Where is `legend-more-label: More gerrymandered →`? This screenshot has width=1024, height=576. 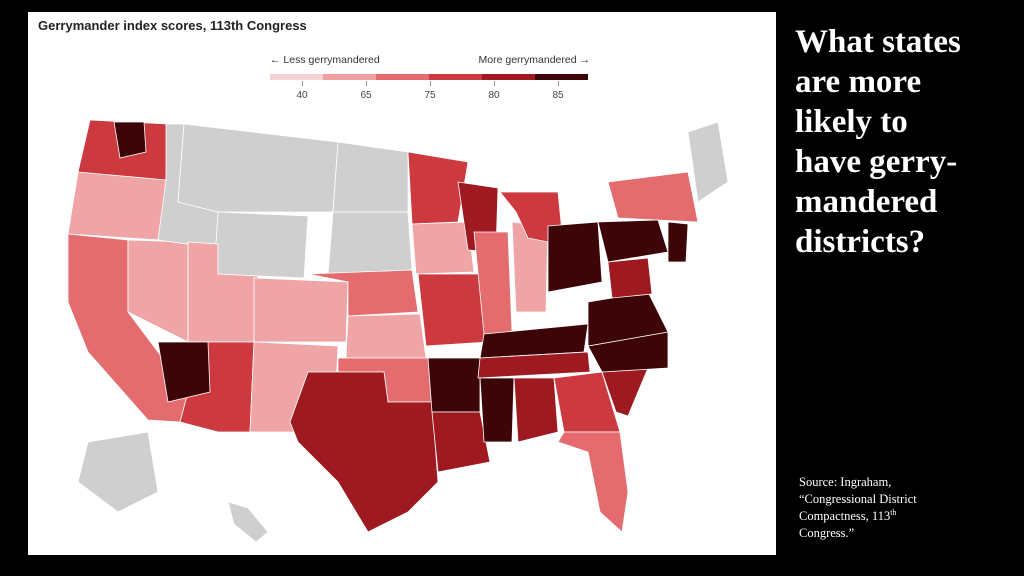 legend-more-label: More gerrymandered → is located at coordinates (534, 60).